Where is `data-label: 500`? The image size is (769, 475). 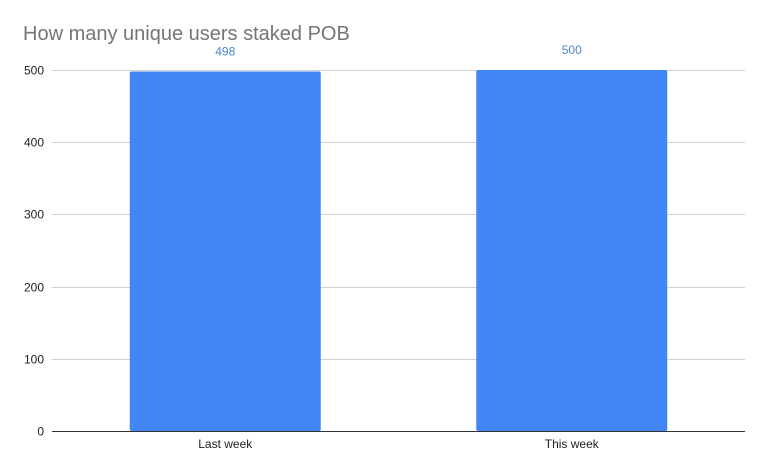
data-label: 500 is located at coordinates (572, 50).